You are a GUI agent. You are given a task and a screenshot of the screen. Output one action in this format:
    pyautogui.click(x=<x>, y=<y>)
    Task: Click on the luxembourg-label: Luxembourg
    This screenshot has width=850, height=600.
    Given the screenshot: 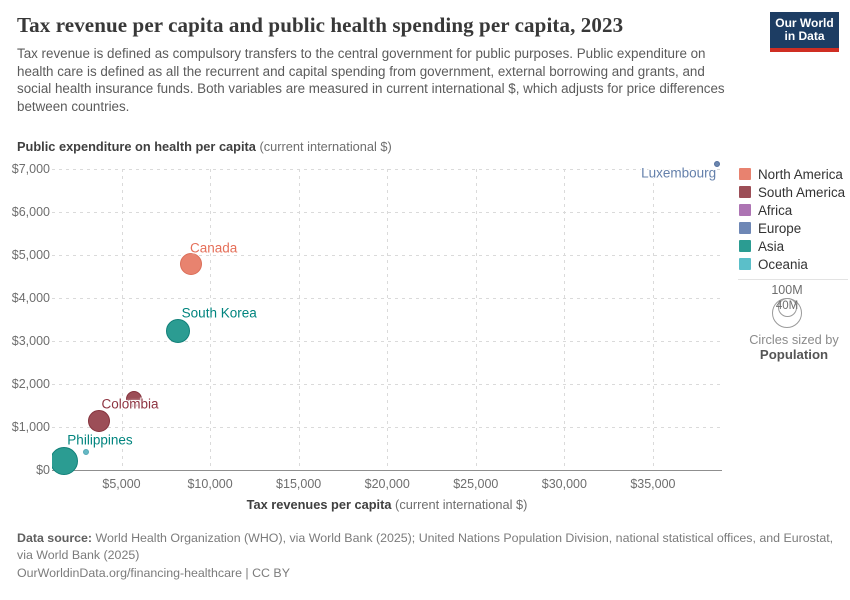 What is the action you would take?
    pyautogui.click(x=679, y=173)
    